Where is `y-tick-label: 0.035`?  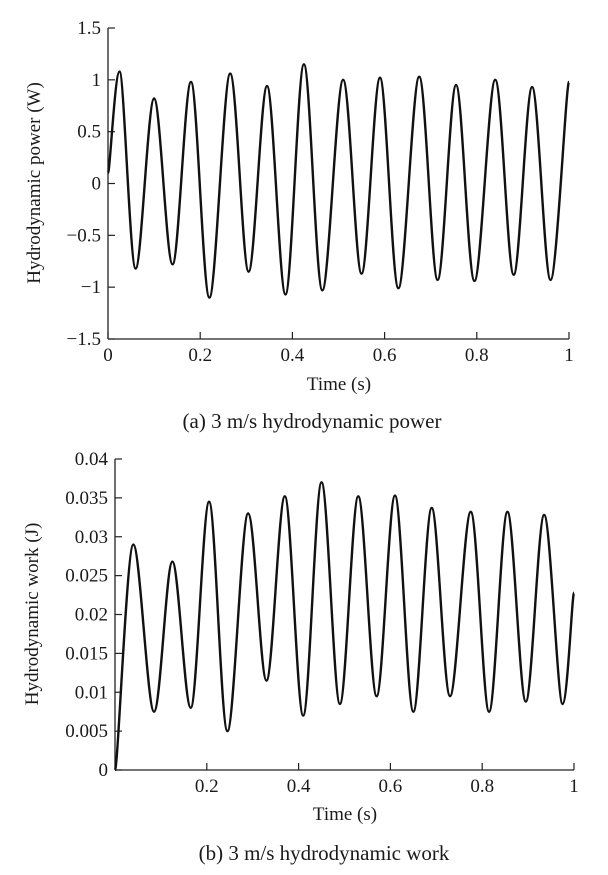 y-tick-label: 0.035 is located at coordinates (86, 498).